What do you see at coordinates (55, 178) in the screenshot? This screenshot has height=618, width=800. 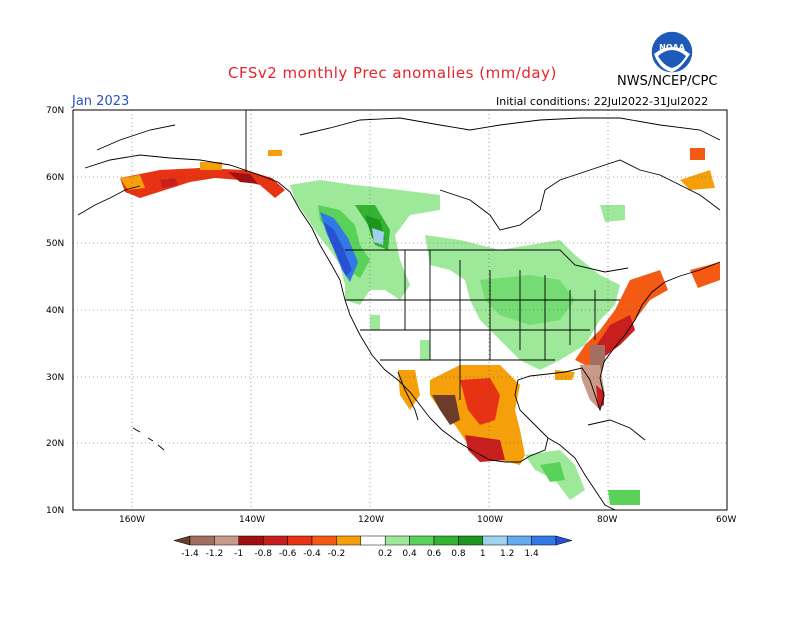 I see `lat-label: 60N` at bounding box center [55, 178].